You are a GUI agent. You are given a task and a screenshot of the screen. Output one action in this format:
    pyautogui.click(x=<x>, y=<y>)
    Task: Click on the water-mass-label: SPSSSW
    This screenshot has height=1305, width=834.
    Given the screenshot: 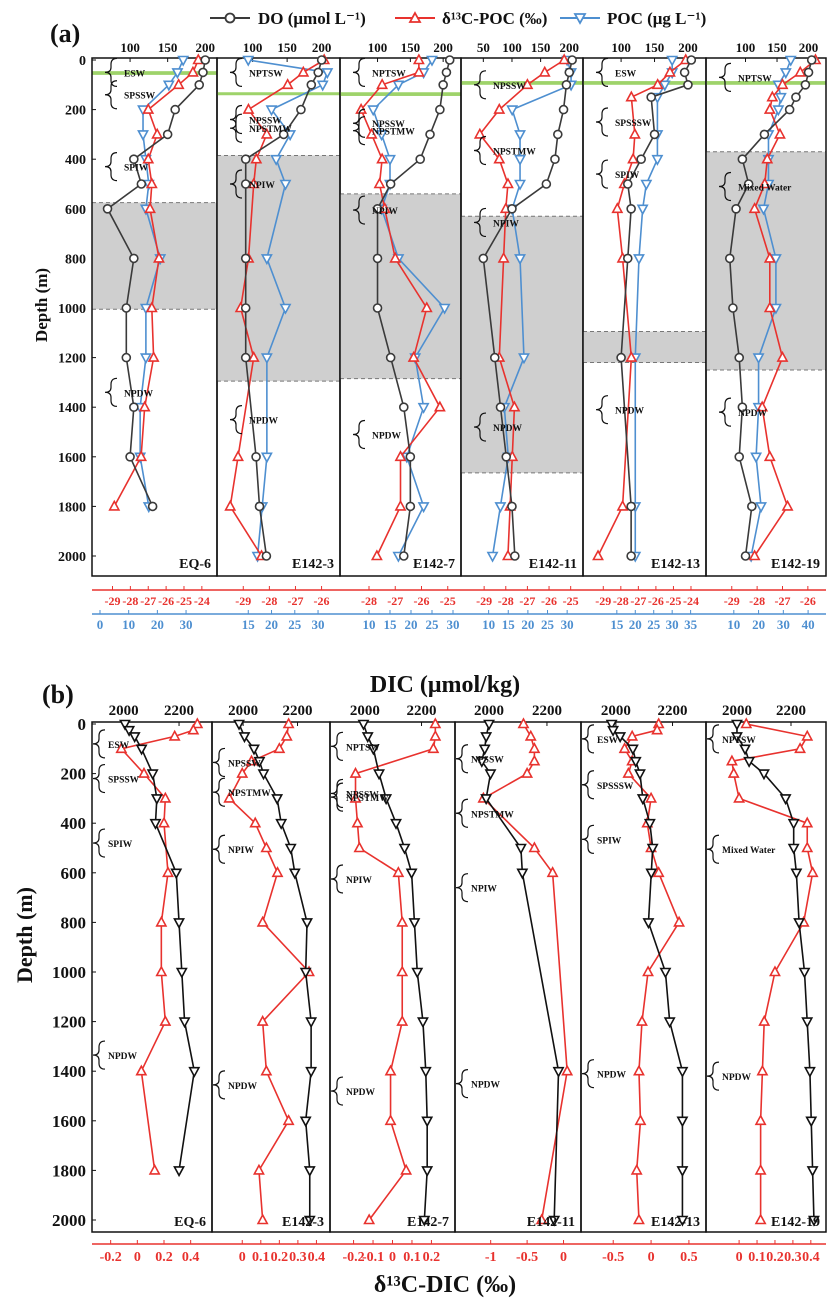 What is the action you would take?
    pyautogui.click(x=615, y=787)
    